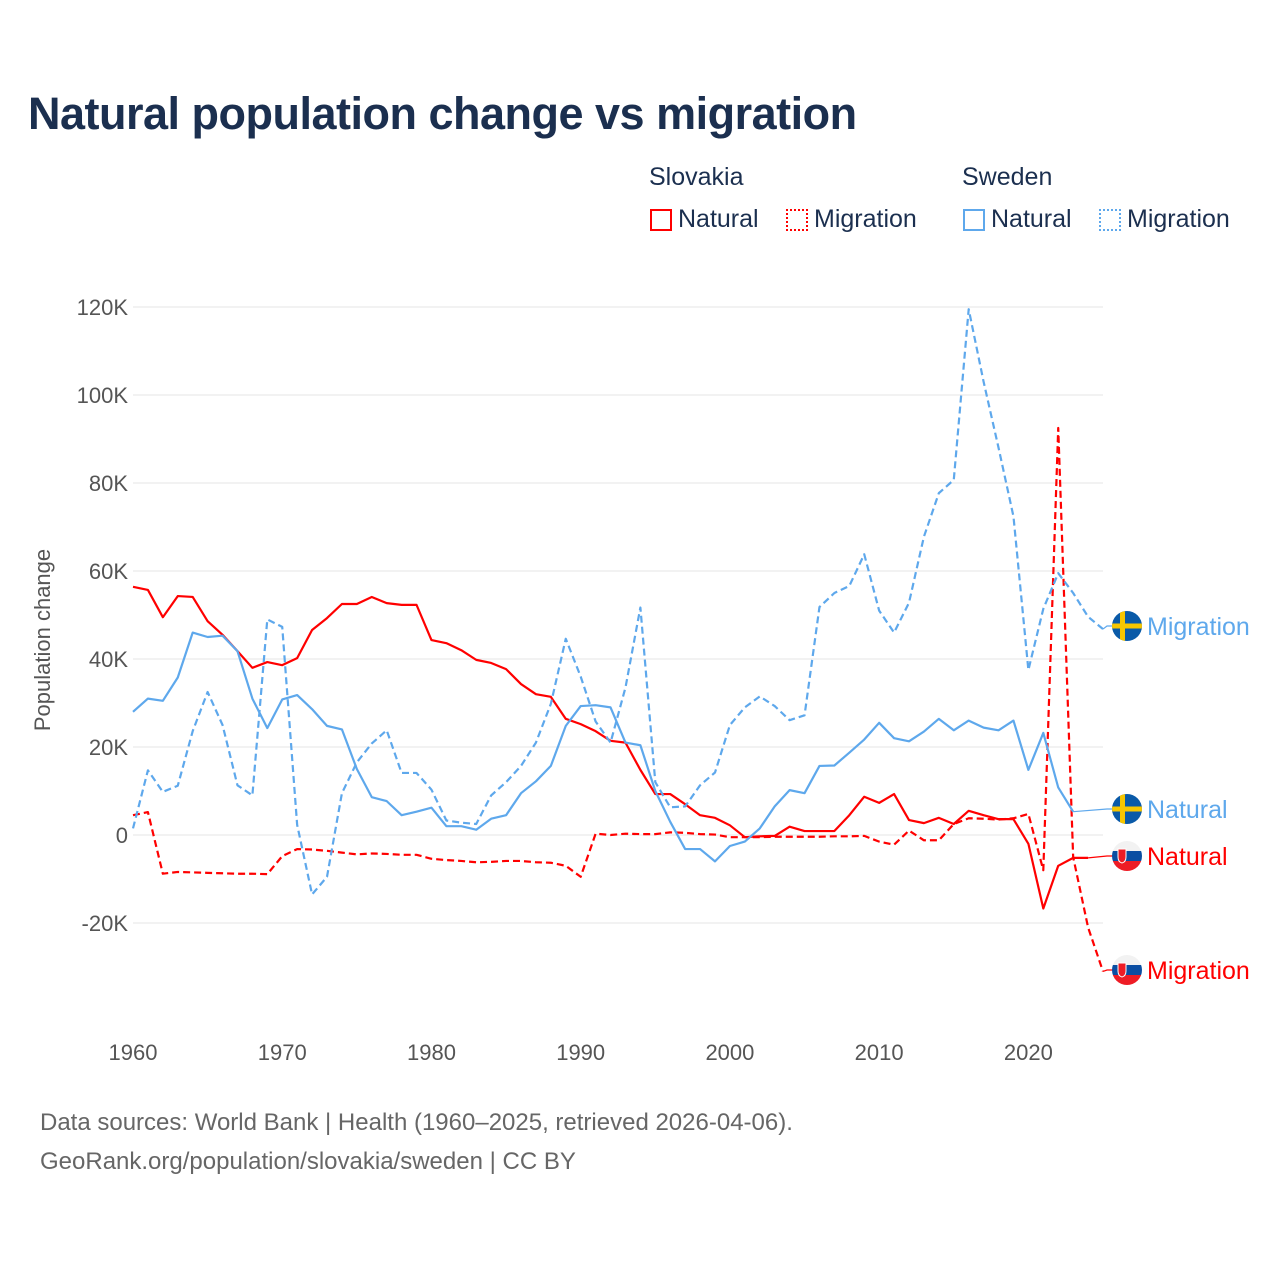 The width and height of the screenshot is (1280, 1280). Describe the element at coordinates (108, 483) in the screenshot. I see `y-tick-label: 80K` at that location.